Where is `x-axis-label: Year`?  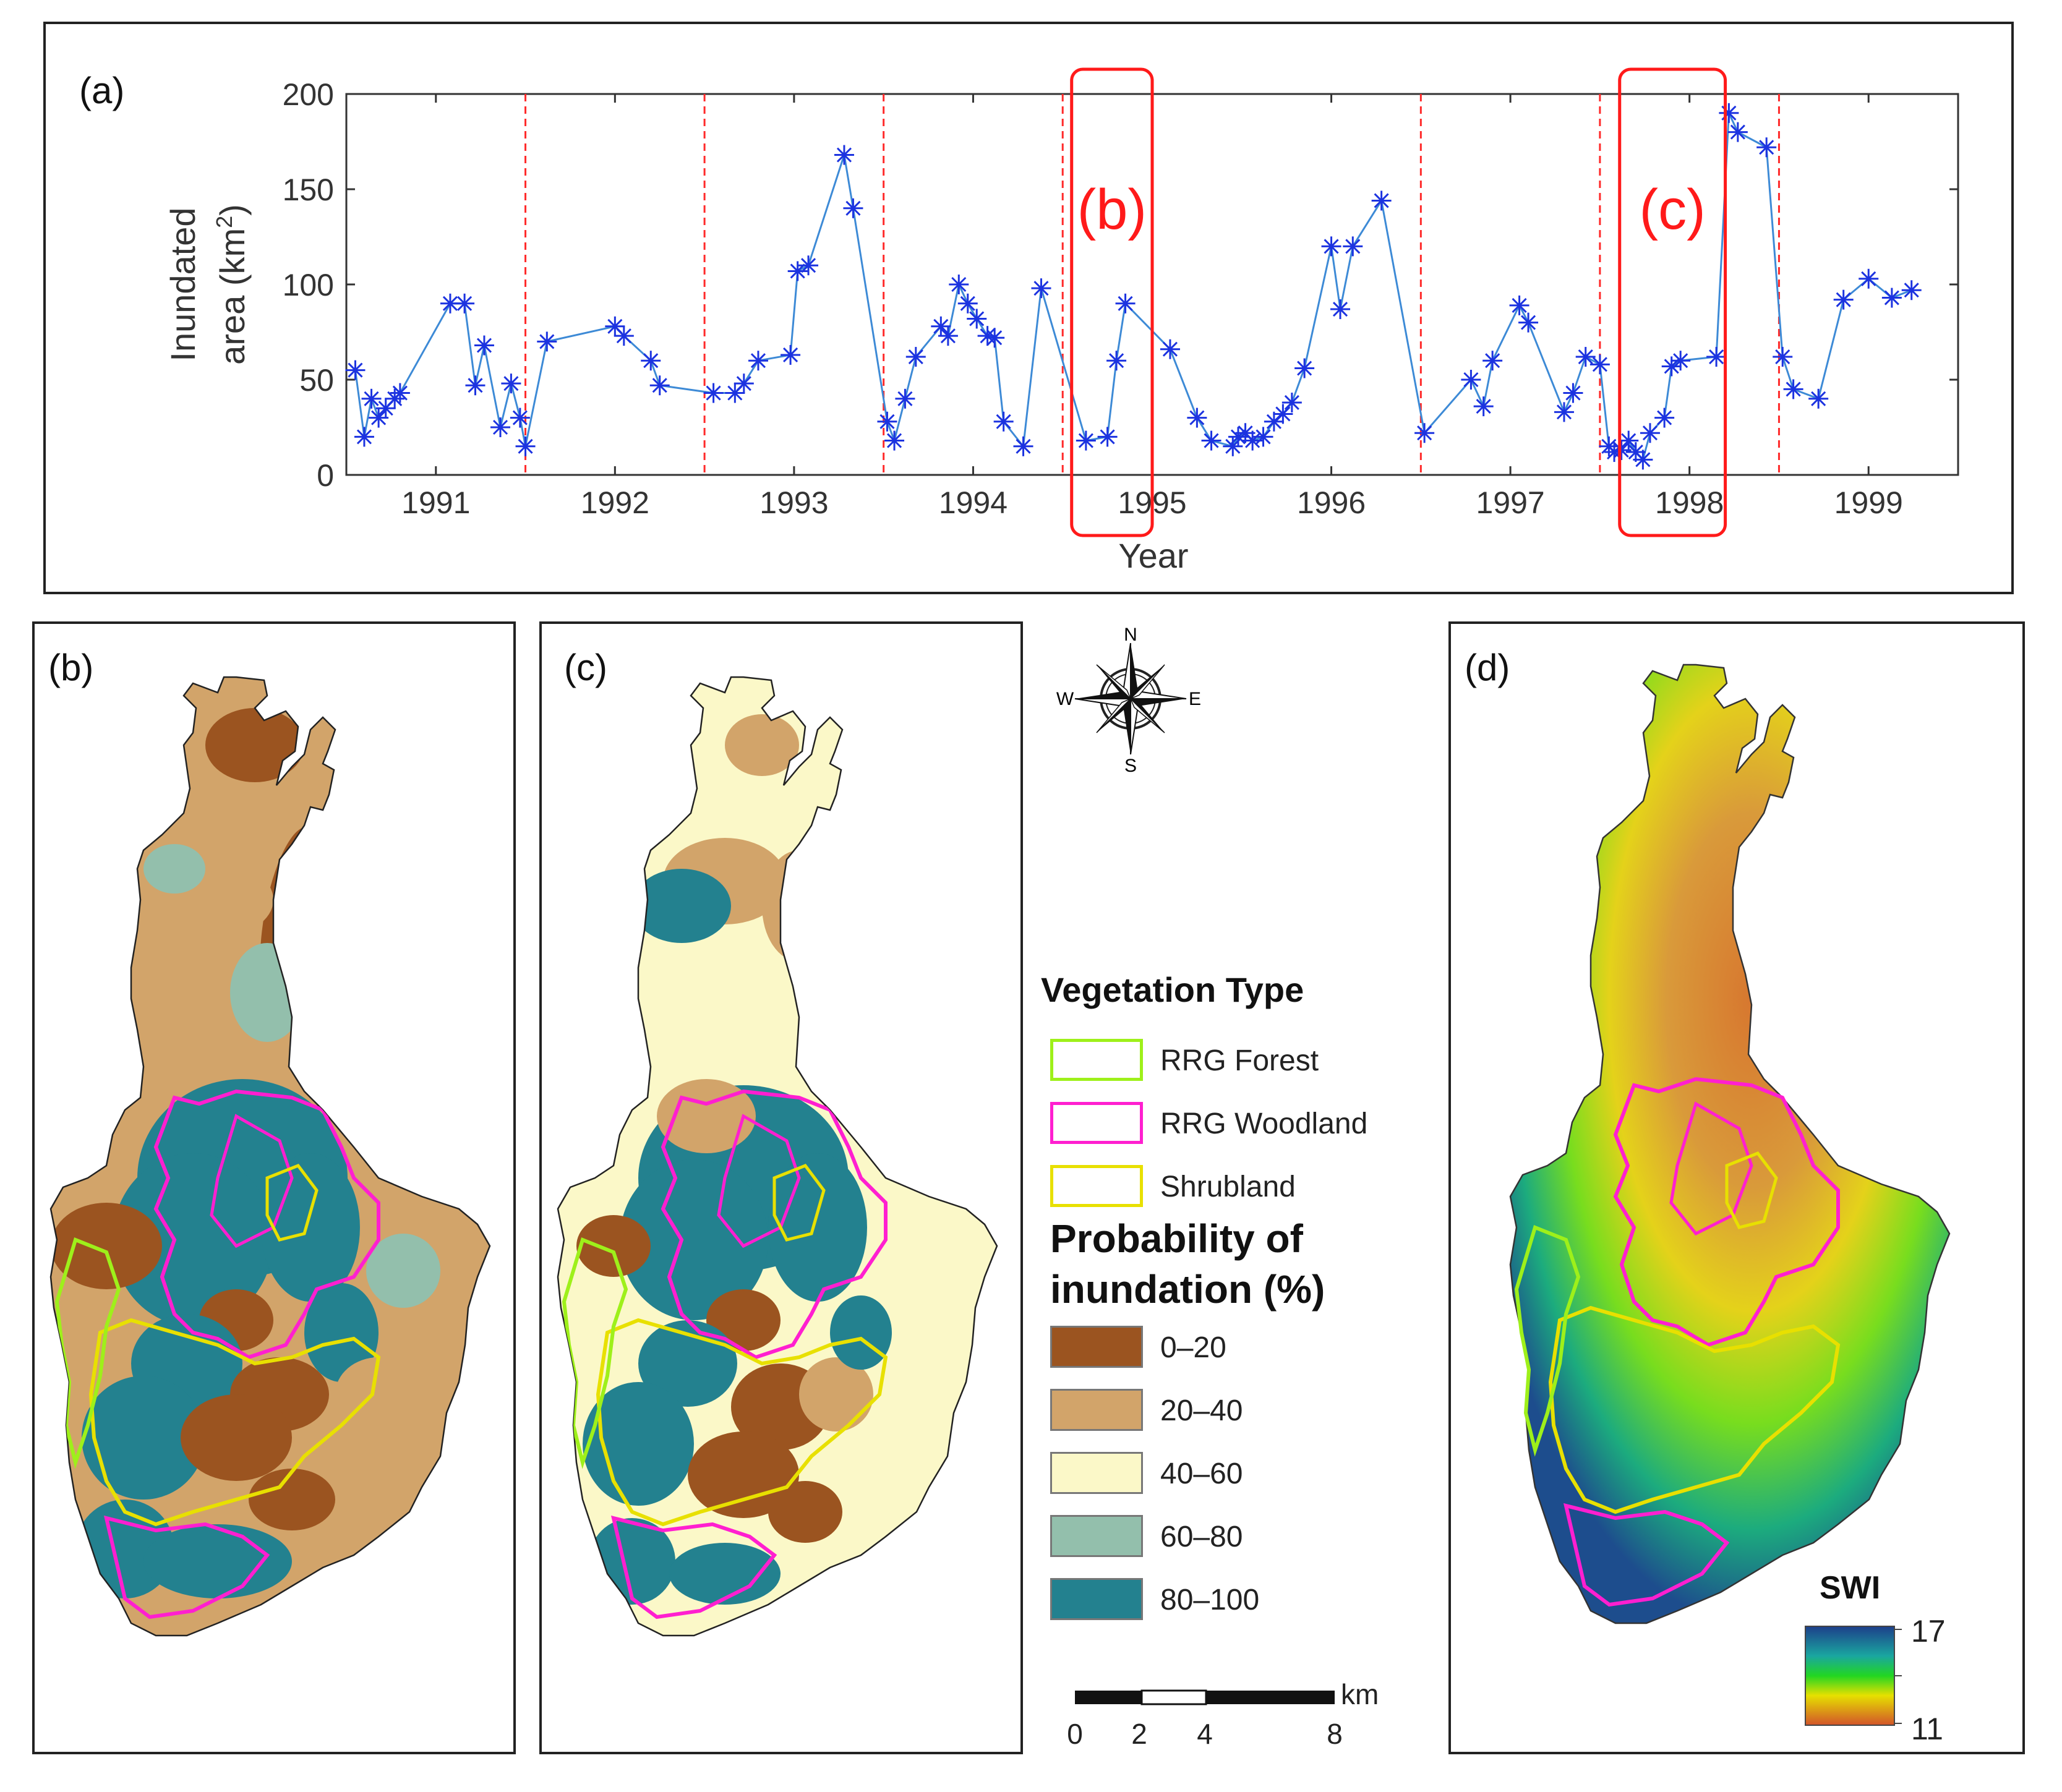
x-axis-label: Year is located at coordinates (1153, 555).